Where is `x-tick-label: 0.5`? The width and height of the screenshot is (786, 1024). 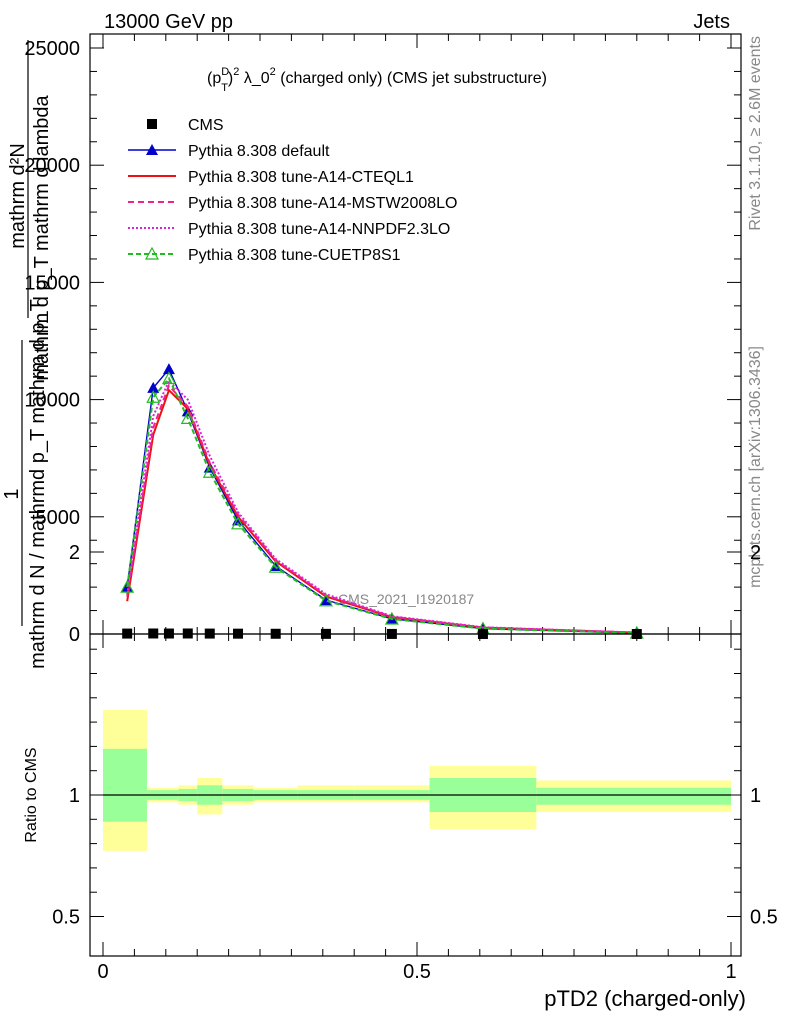
x-tick-label: 0.5 is located at coordinates (417, 972).